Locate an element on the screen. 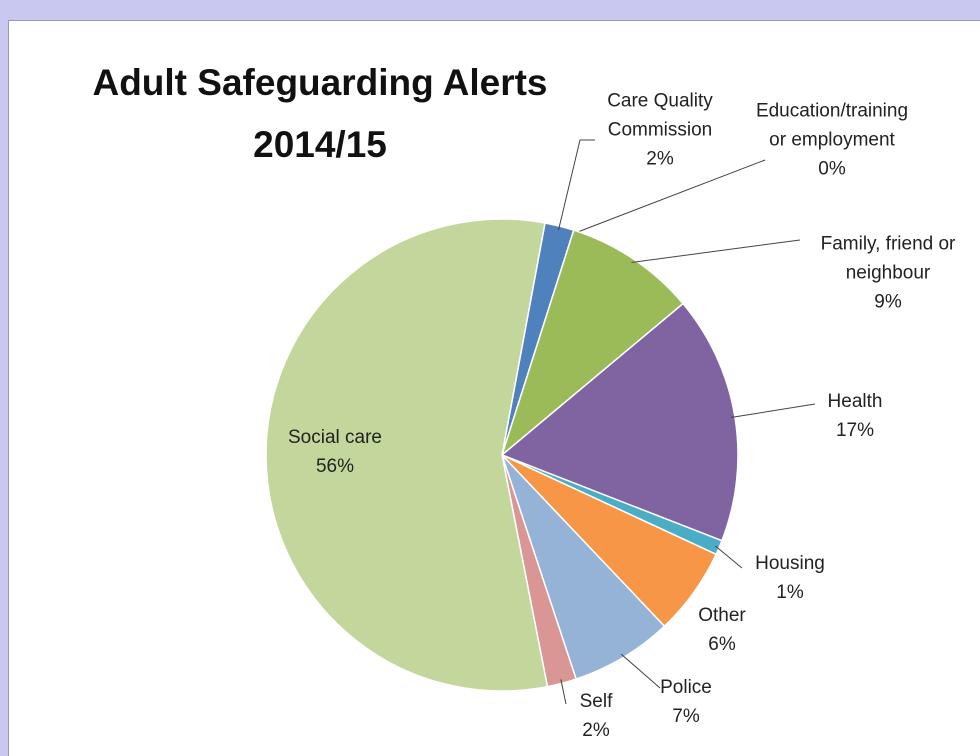 Image resolution: width=980 pixels, height=756 pixels. data-label: Education/training or employment 0% is located at coordinates (832, 140).